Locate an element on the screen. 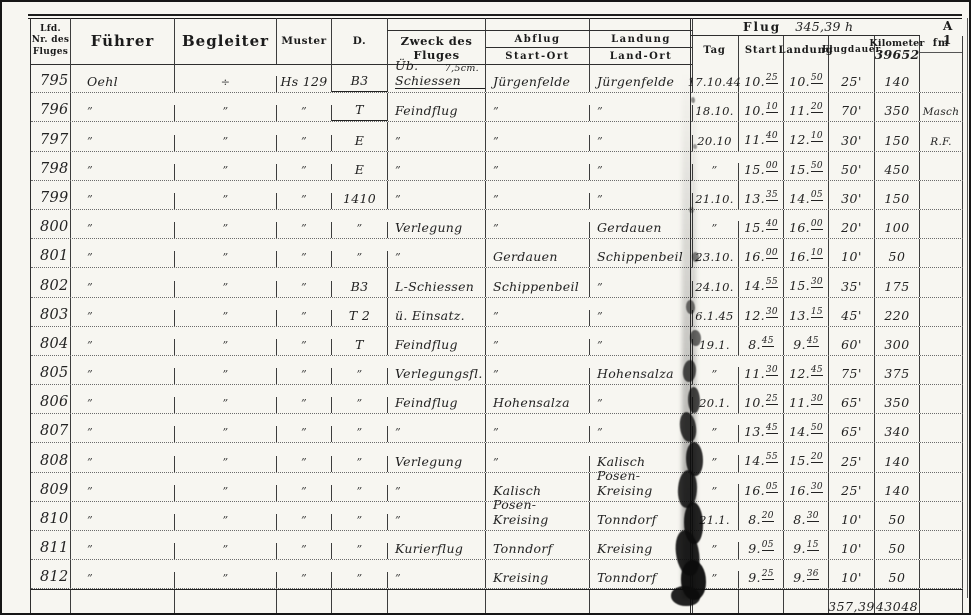 The height and width of the screenshot is (615, 971). cell-start-time: 13.35 is located at coordinates (761, 194).